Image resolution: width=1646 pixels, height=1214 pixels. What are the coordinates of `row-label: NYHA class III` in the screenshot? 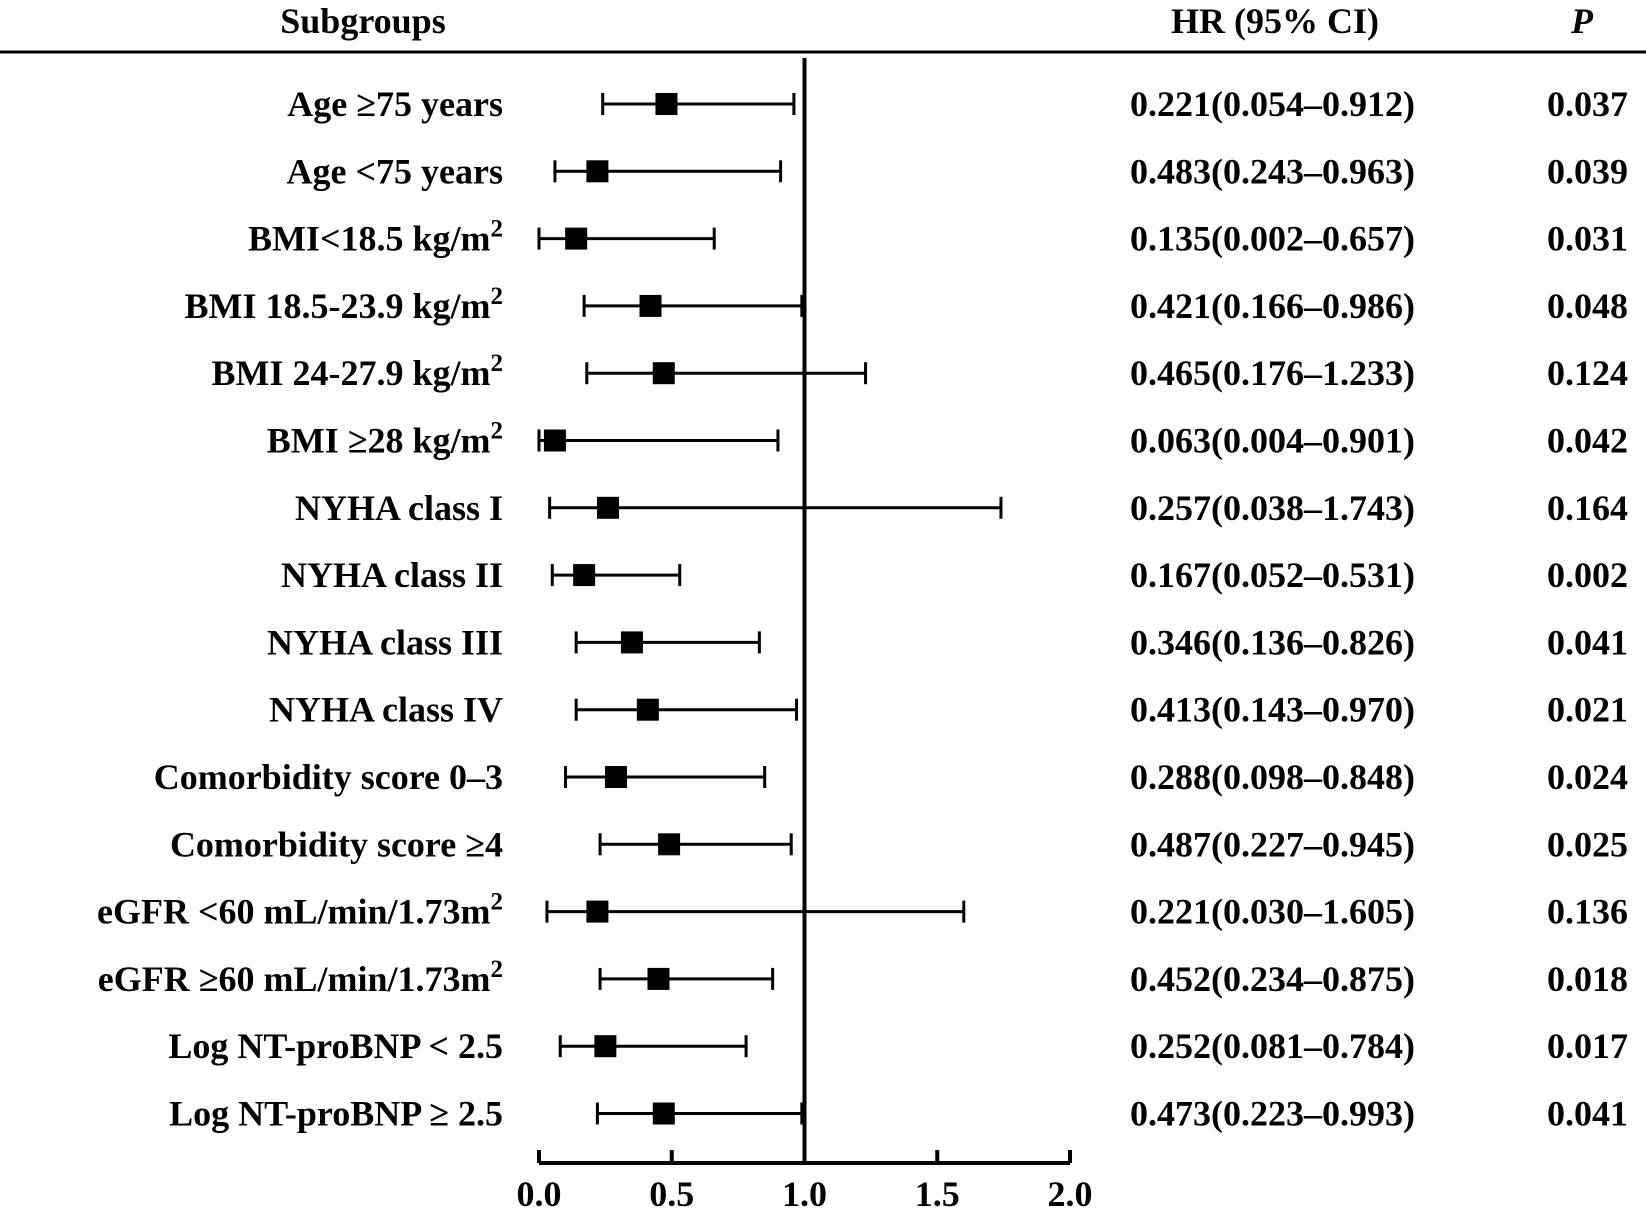 It's located at (385, 642).